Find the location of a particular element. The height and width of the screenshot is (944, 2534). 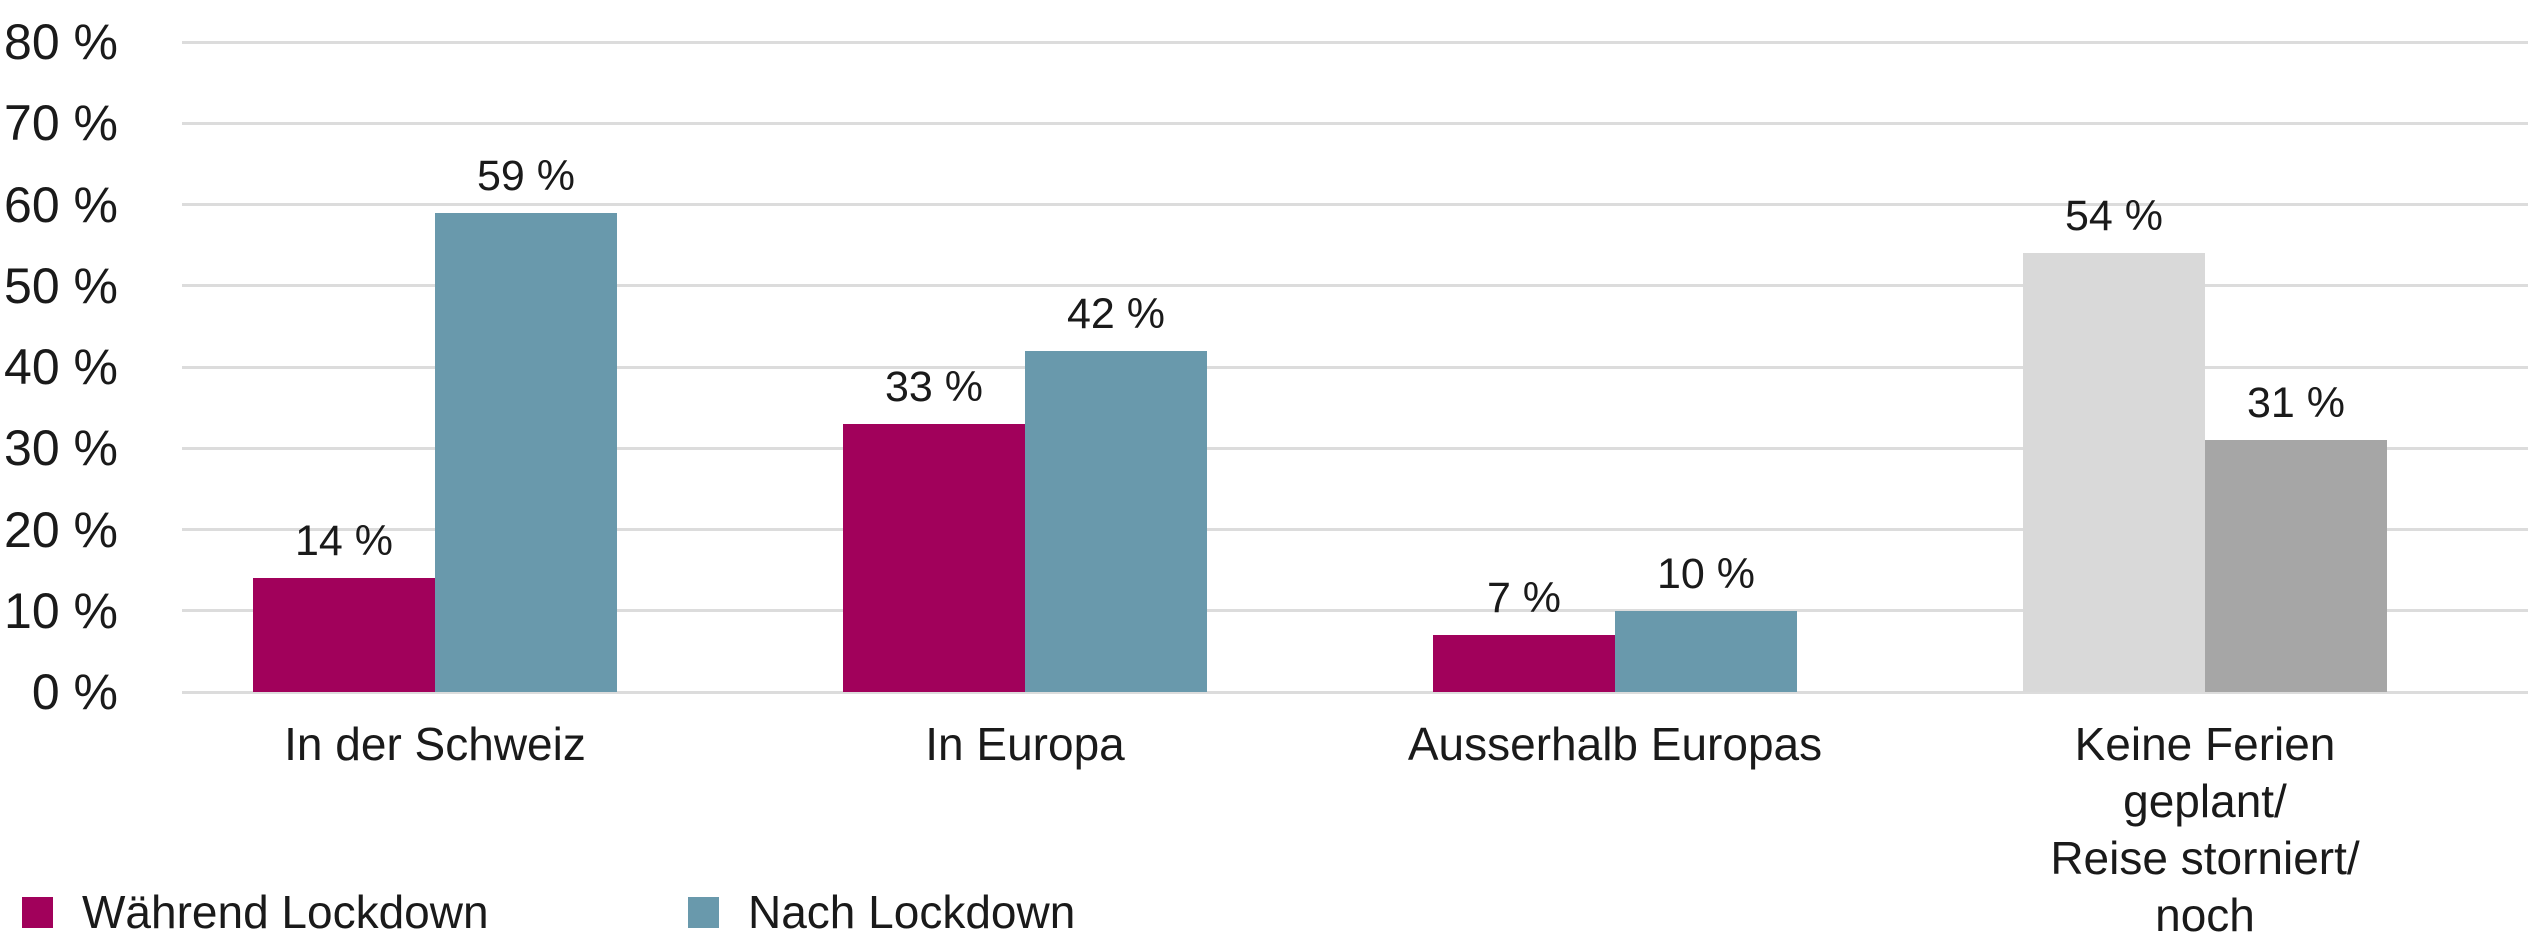

legend-label-nach-lockdown: Nach Lockdown is located at coordinates (912, 912).